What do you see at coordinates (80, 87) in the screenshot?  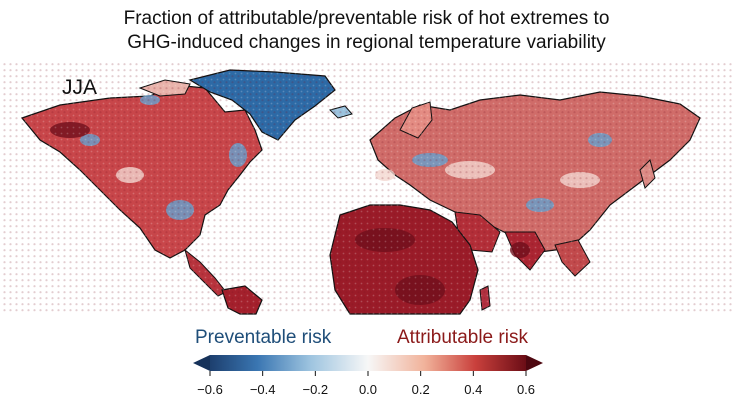 I see `season-label: JJA` at bounding box center [80, 87].